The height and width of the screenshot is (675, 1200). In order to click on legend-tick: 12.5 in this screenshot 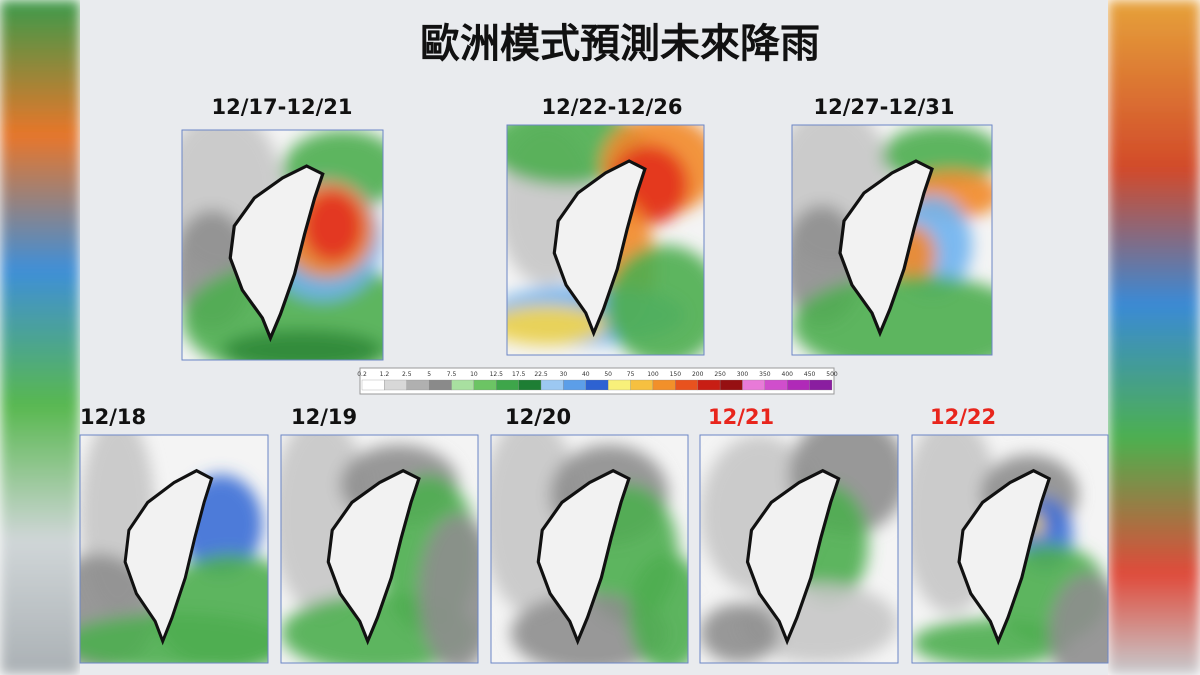, I will do `click(497, 374)`.